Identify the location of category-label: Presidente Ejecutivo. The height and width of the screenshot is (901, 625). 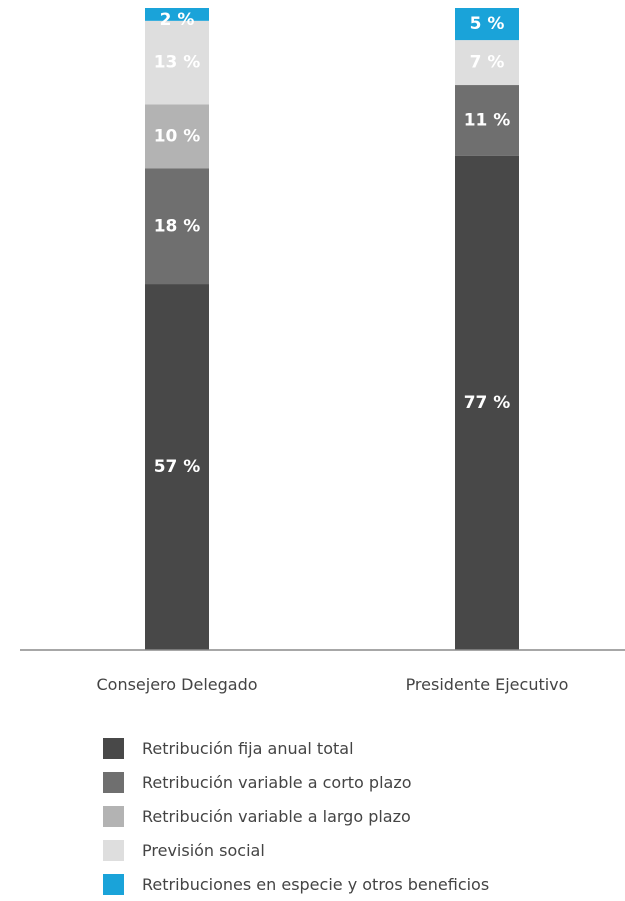
(487, 684).